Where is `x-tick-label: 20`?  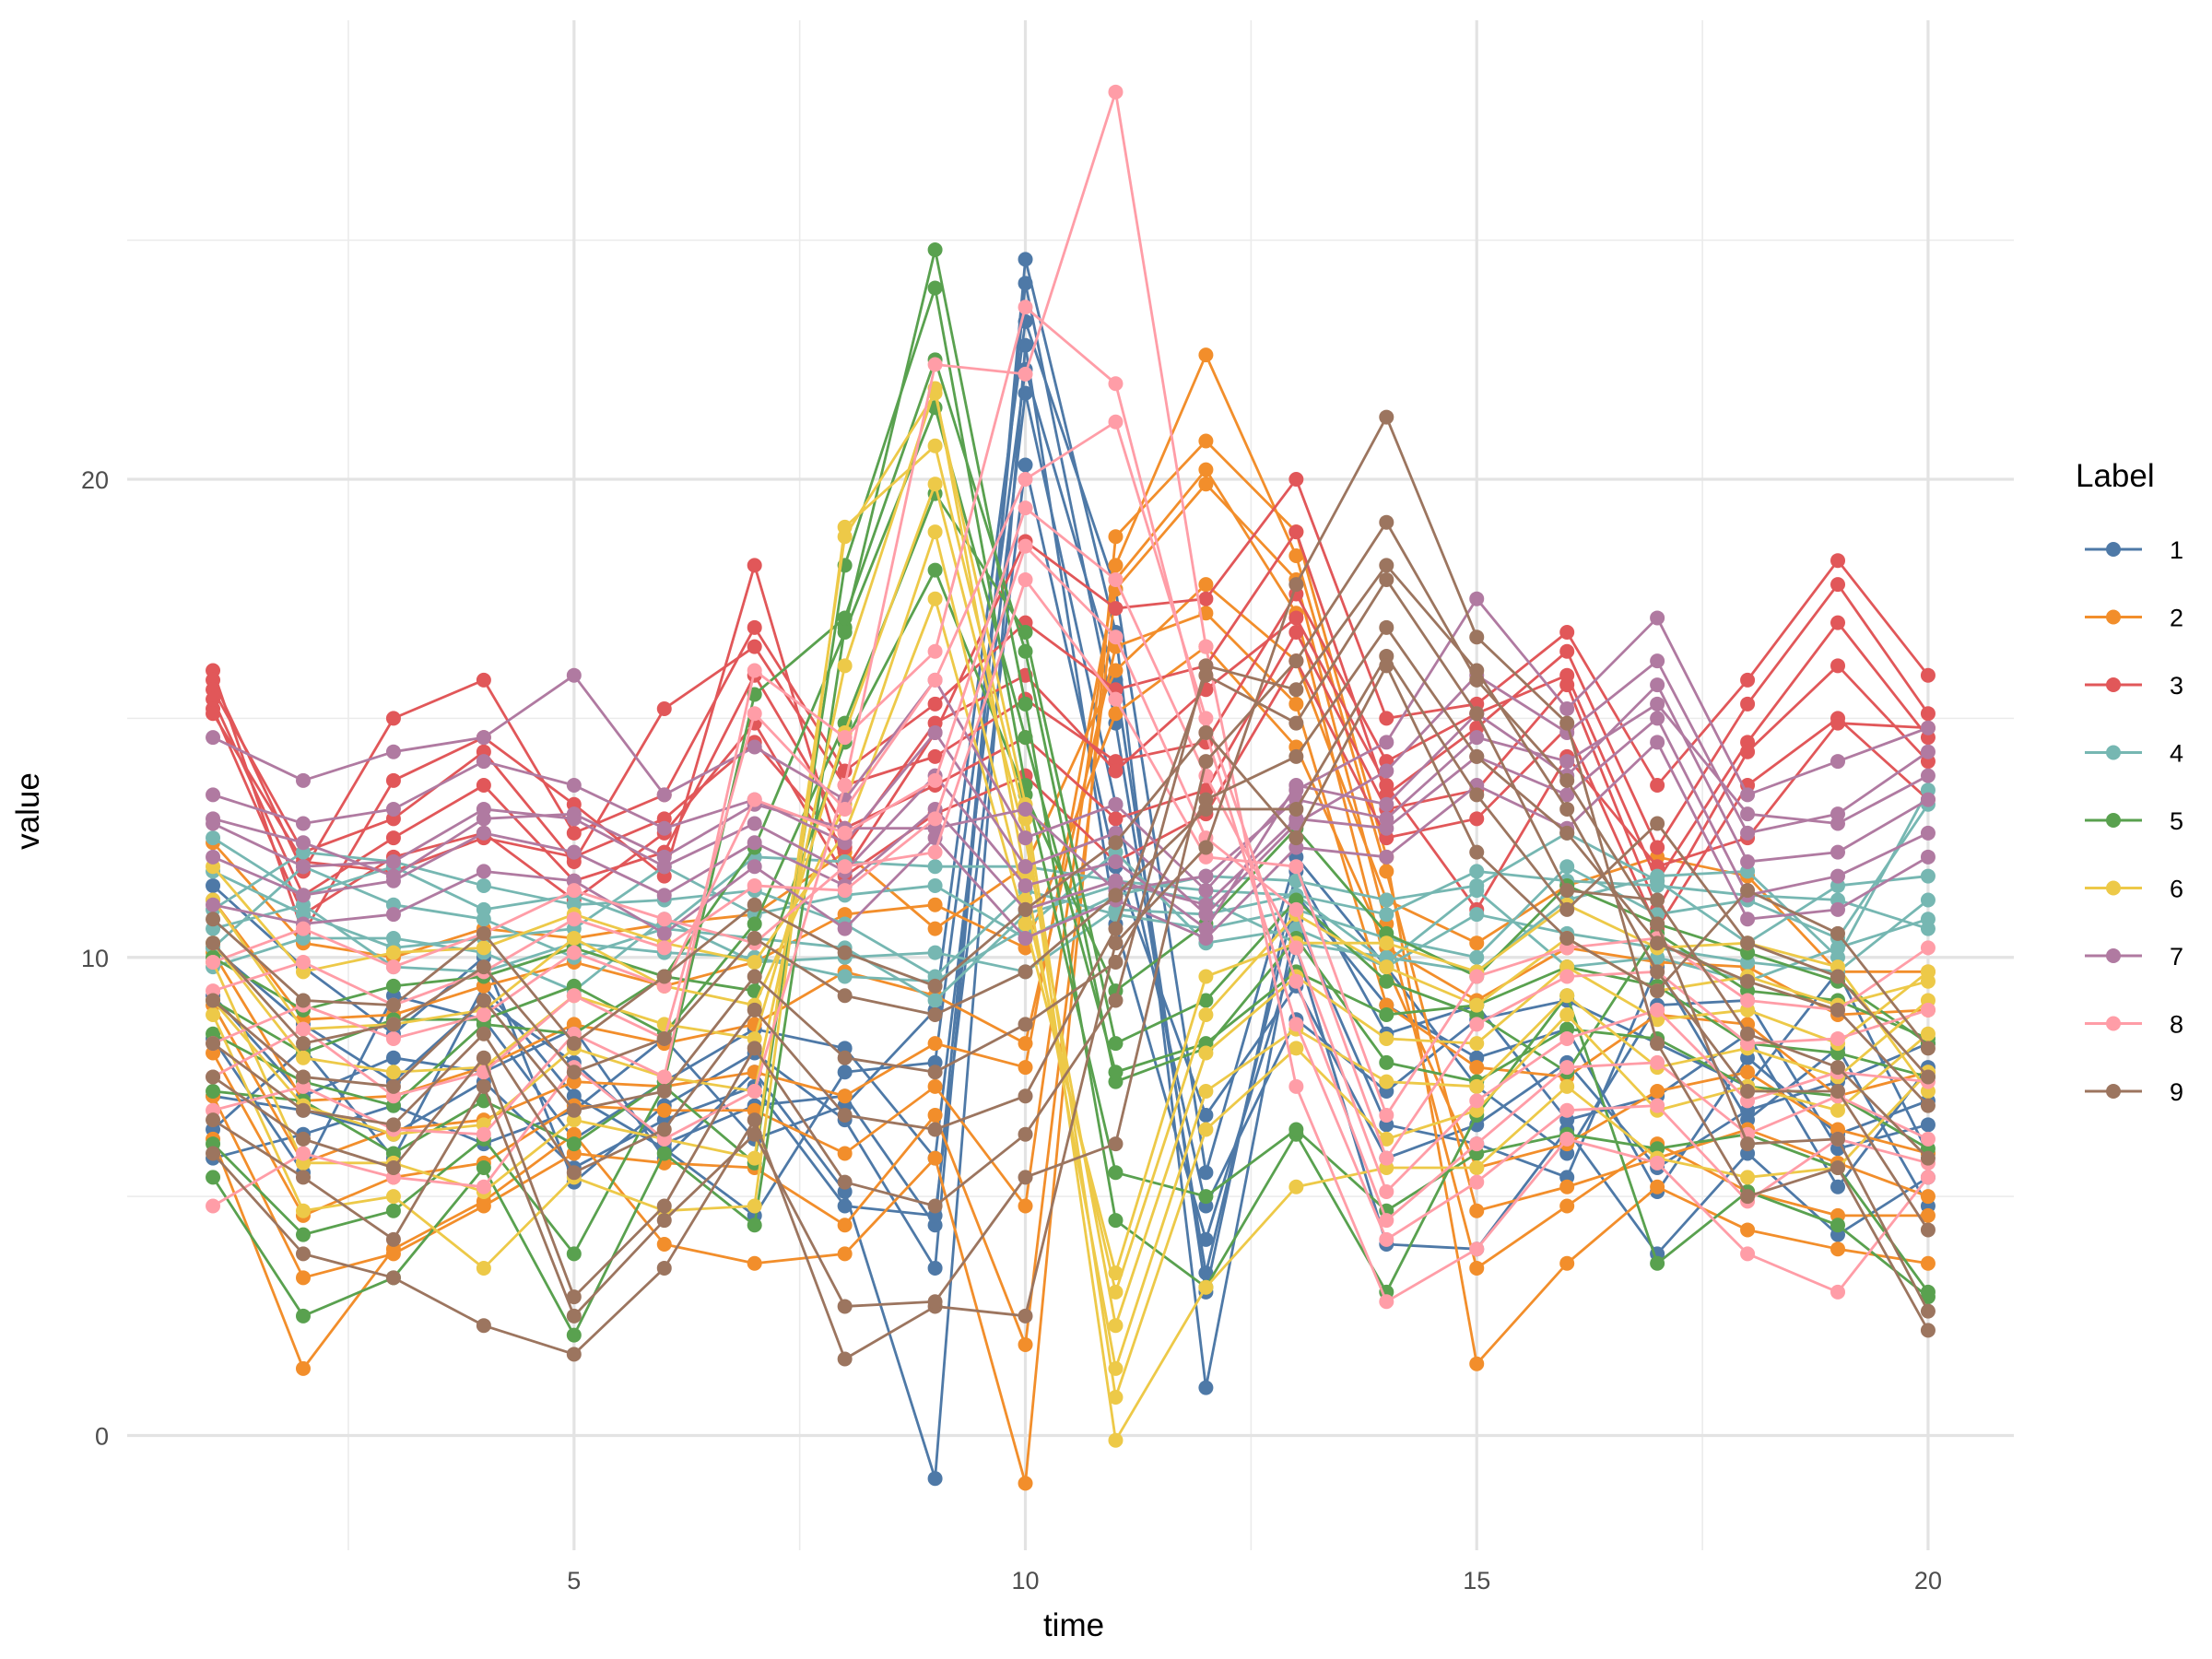 x-tick-label: 20 is located at coordinates (1928, 1580).